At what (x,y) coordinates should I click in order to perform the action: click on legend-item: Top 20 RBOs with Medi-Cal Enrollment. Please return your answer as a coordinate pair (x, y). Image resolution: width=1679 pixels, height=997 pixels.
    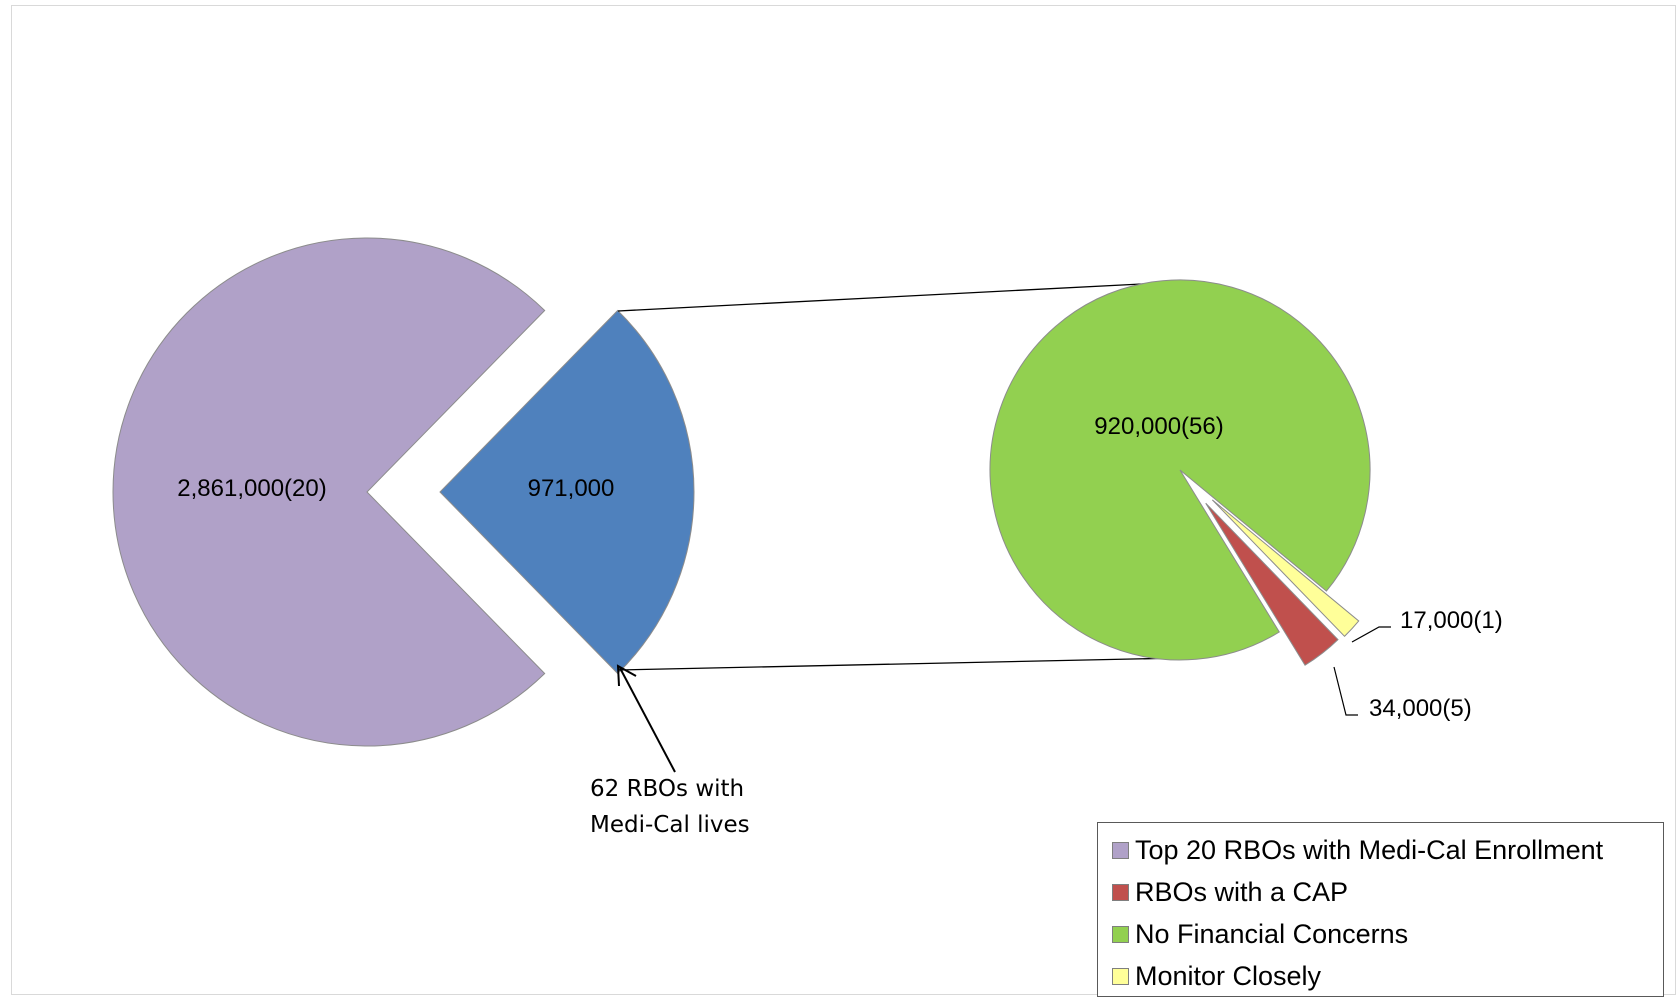
    Looking at the image, I should click on (1387, 850).